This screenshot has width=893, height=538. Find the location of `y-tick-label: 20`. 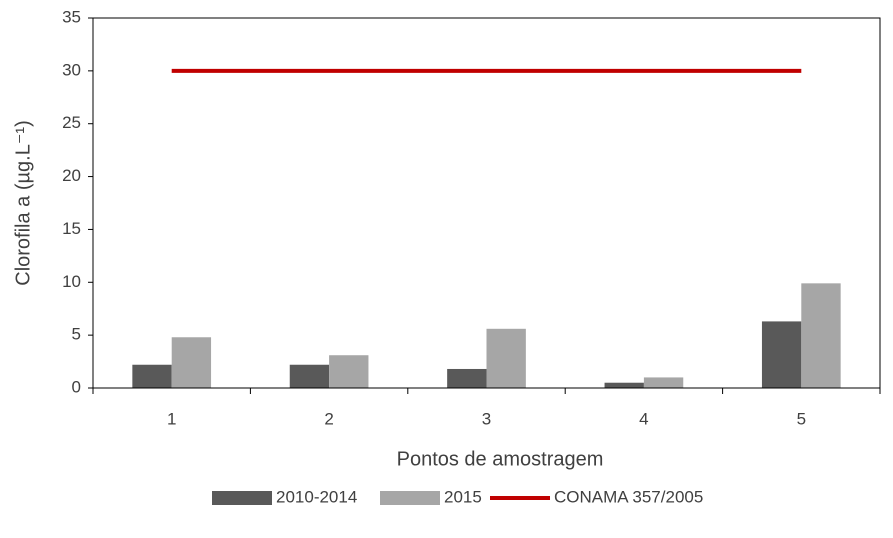

y-tick-label: 20 is located at coordinates (71, 175).